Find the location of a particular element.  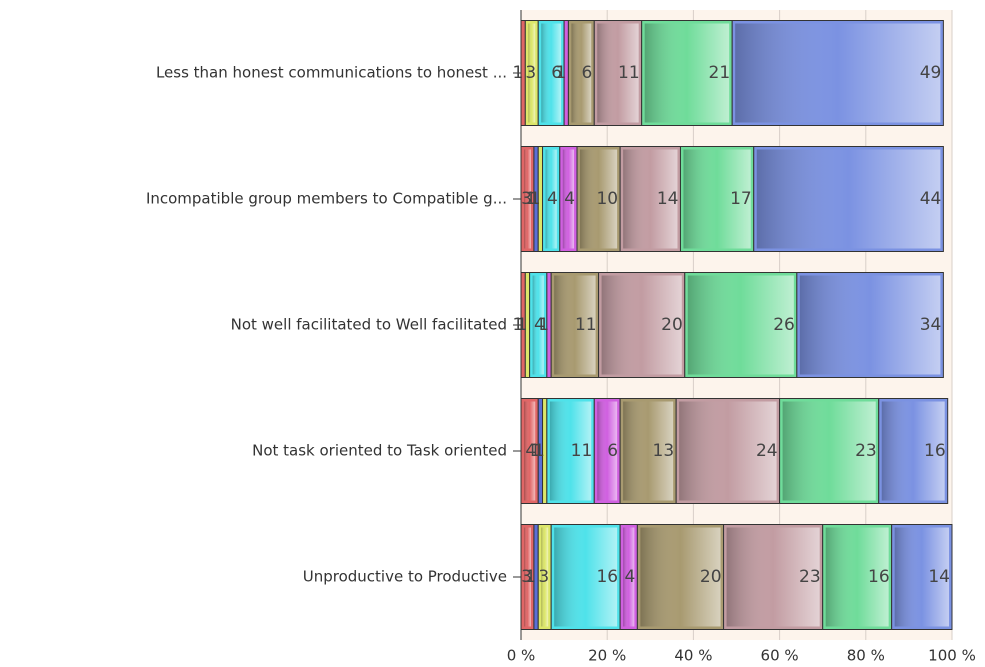

y-tick-label: Not task oriented to Task oriented is located at coordinates (379, 451).